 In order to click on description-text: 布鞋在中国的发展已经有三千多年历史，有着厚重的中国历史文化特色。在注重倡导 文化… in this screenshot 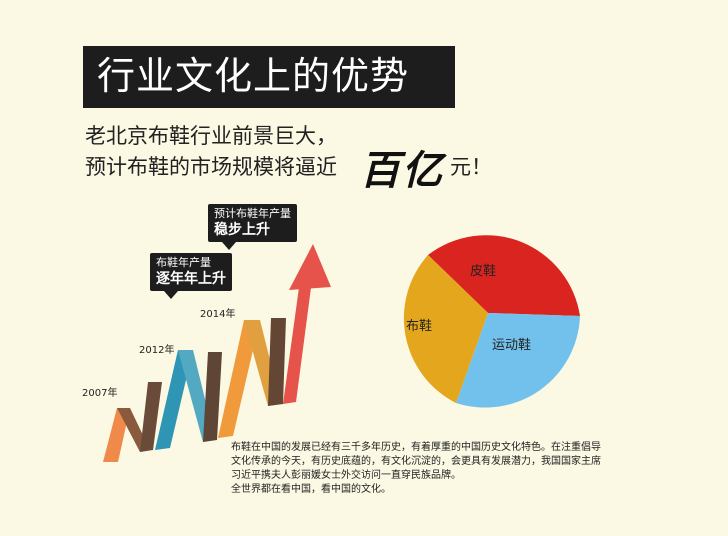, I will do `click(446, 469)`.